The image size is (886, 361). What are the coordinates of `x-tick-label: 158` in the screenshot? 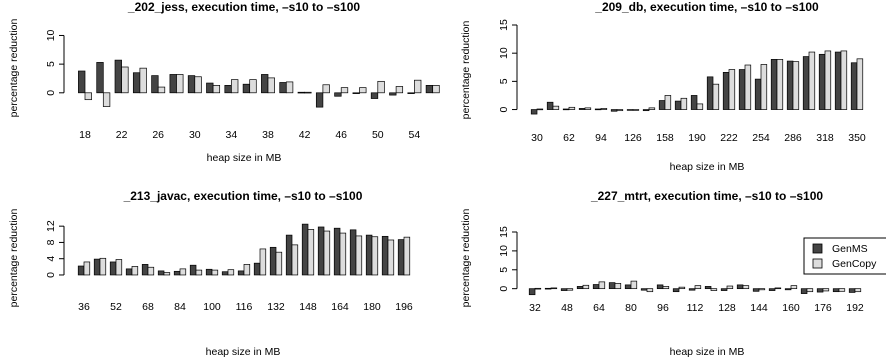 It's located at (665, 138).